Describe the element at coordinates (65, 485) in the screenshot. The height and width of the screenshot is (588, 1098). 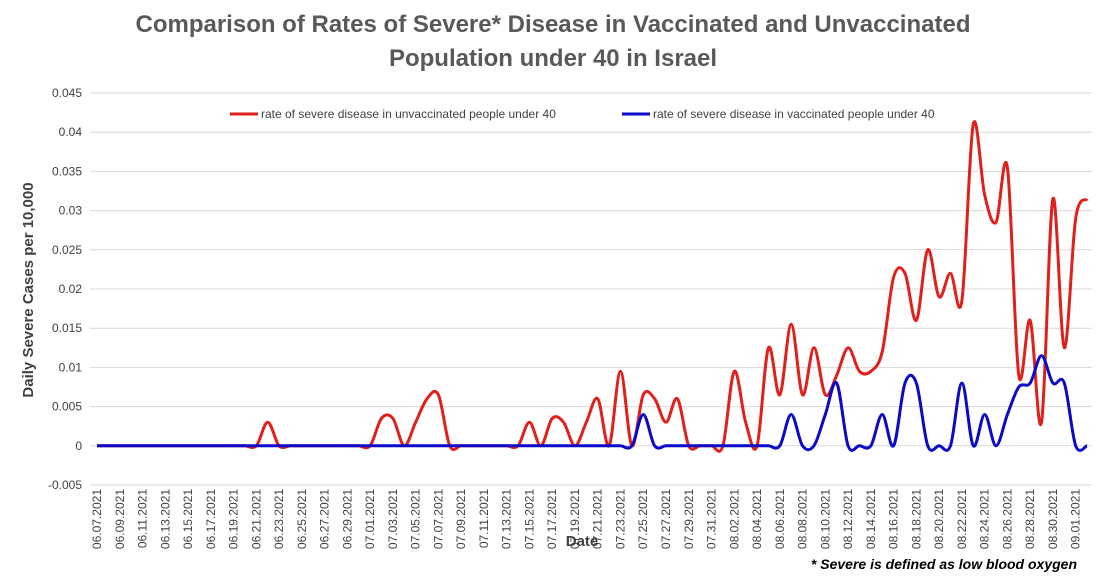
I see `y-tick-label: -0.005` at that location.